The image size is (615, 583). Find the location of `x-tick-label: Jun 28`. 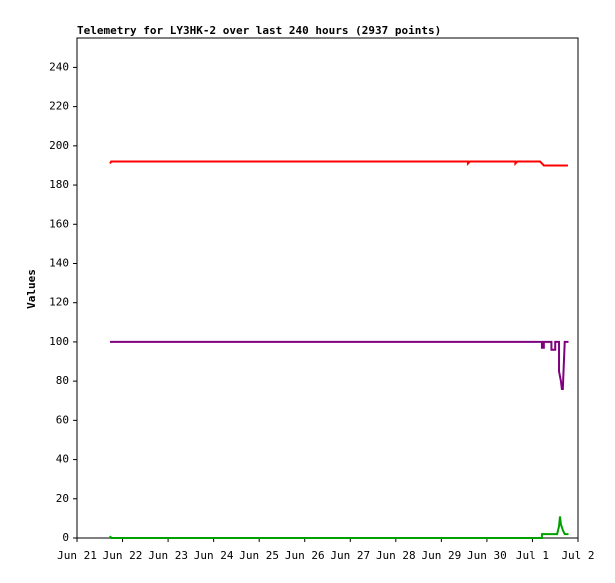

x-tick-label: Jun 28 is located at coordinates (396, 555).